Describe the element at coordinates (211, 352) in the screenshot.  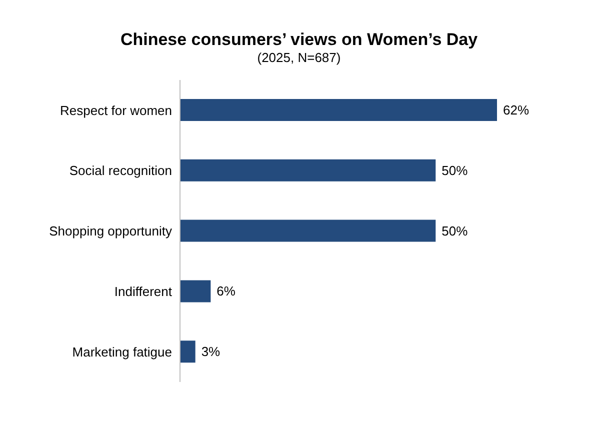
I see `data-label: 3%` at that location.